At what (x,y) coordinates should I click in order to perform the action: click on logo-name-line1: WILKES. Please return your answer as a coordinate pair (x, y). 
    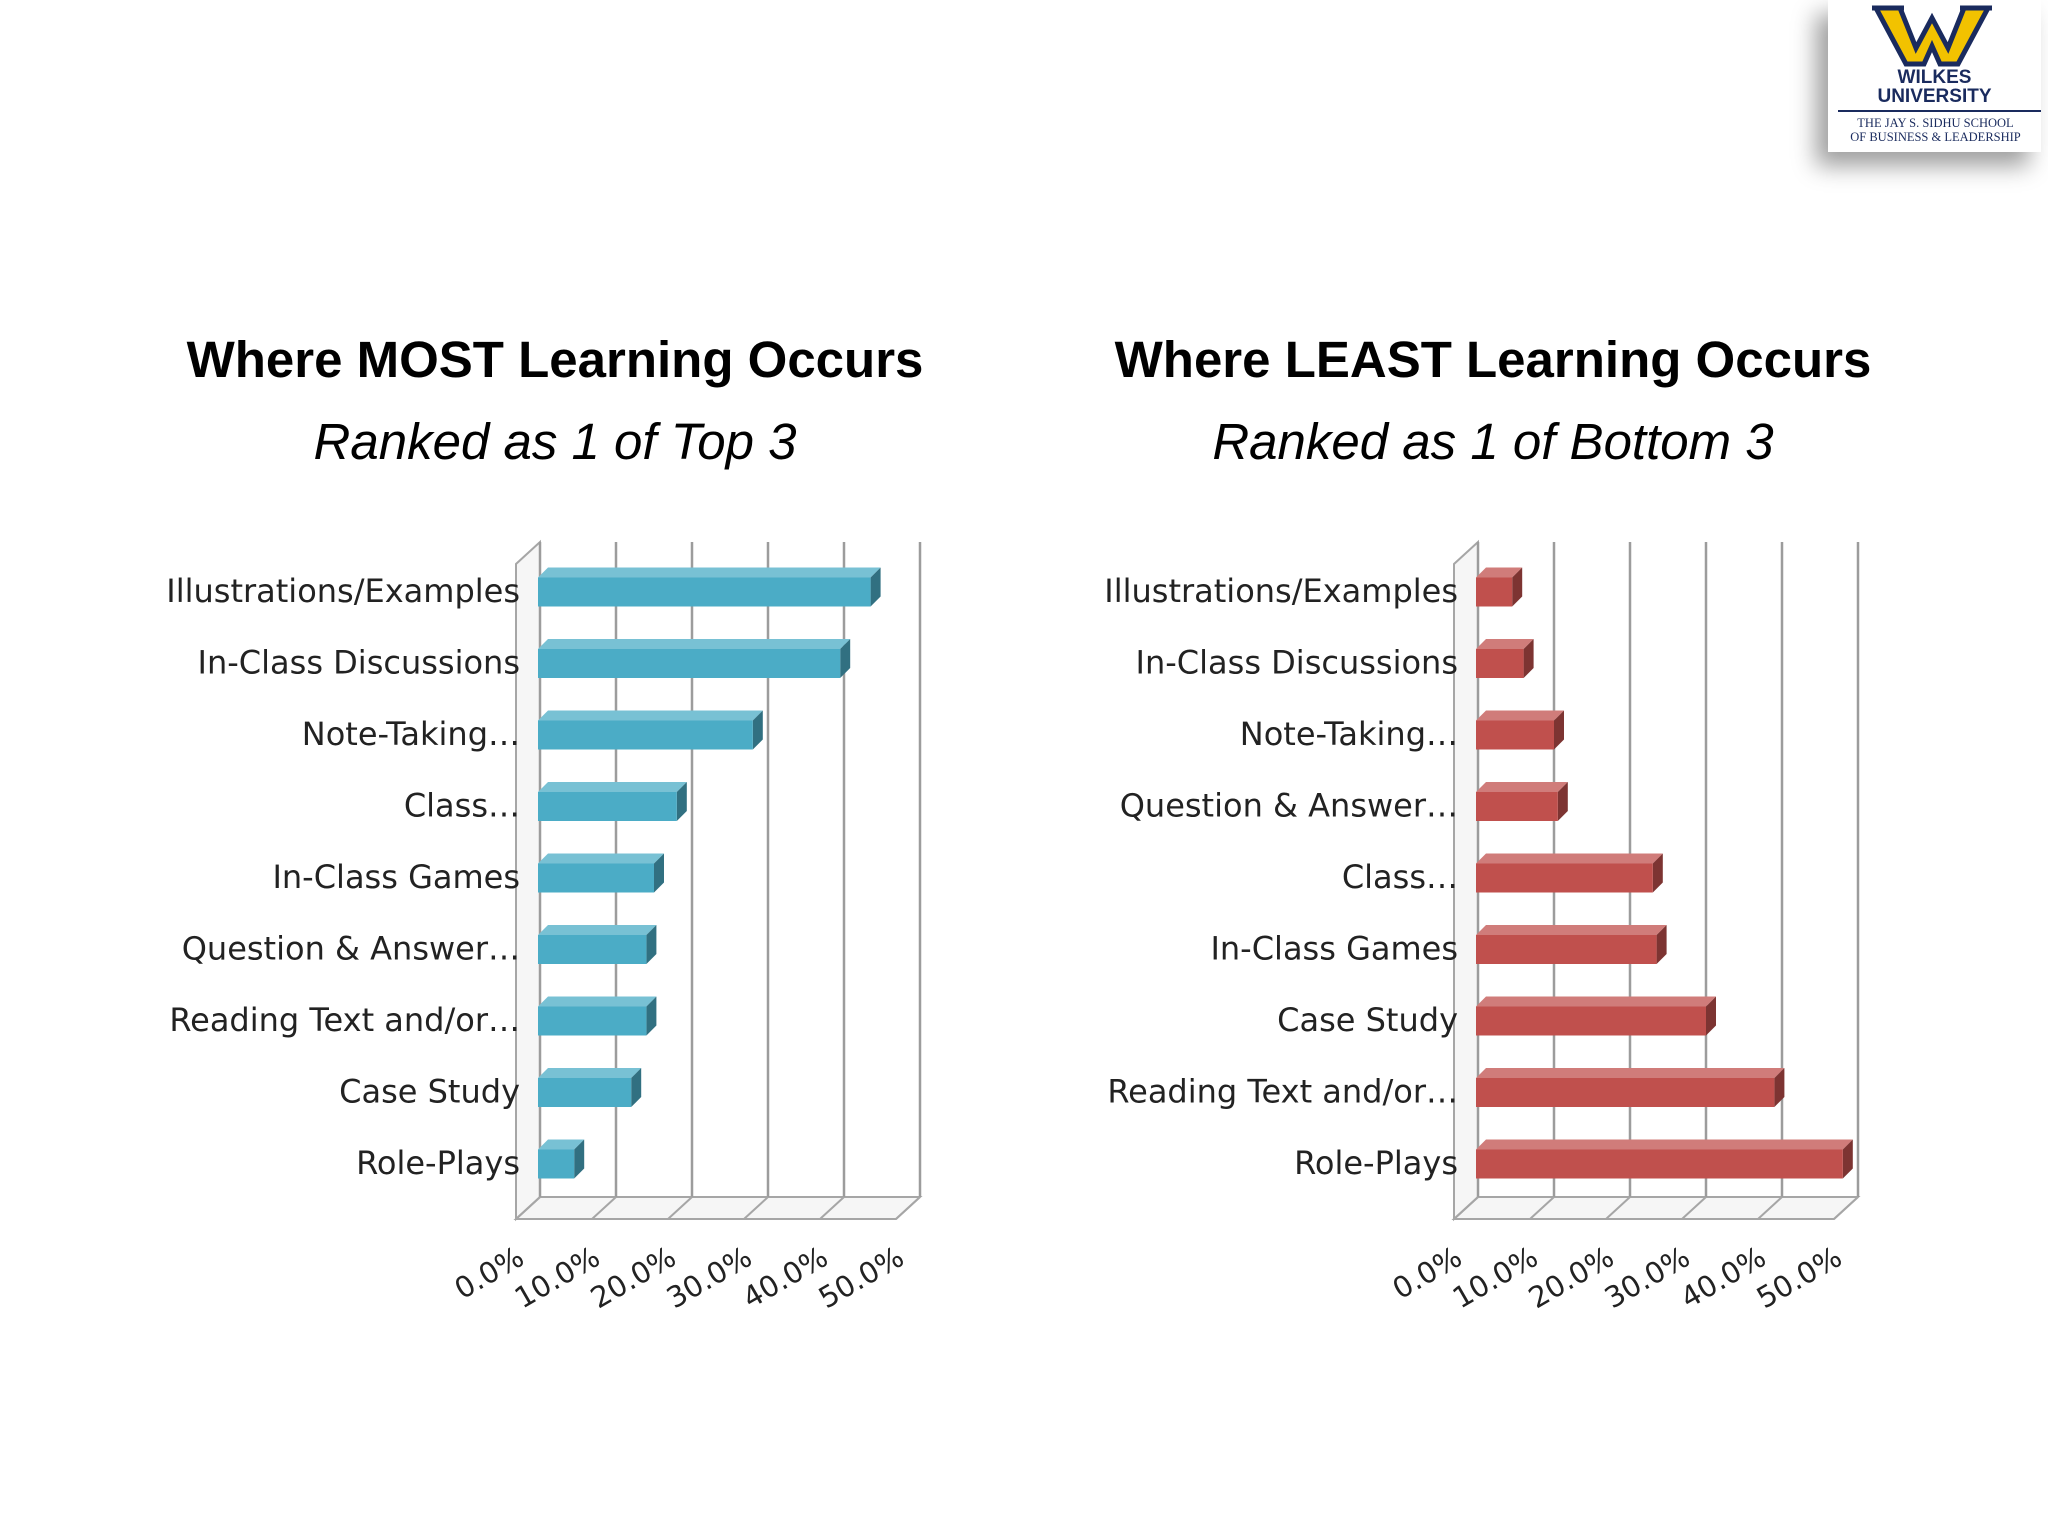
    Looking at the image, I should click on (1934, 77).